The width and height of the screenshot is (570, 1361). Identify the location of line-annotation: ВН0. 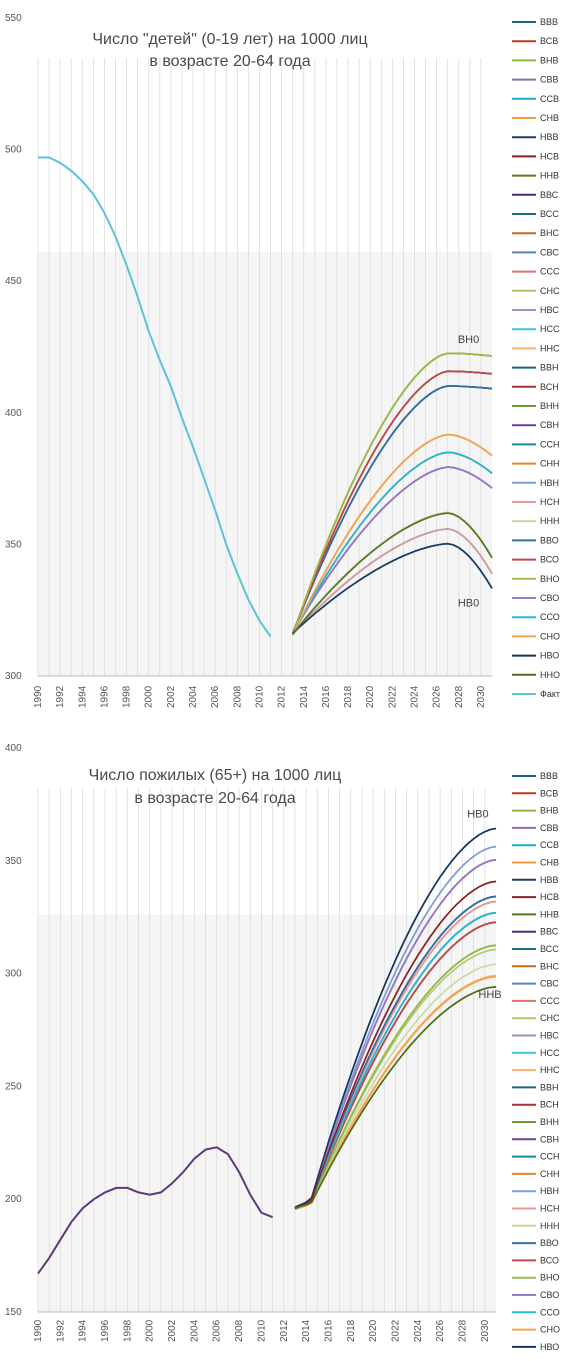
(468, 340).